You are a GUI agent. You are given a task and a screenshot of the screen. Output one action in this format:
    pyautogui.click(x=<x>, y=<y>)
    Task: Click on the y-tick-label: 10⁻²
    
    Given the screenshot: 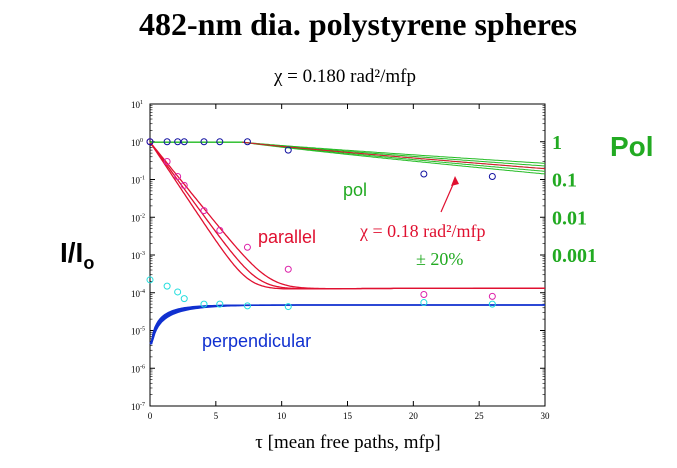 What is the action you would take?
    pyautogui.click(x=138, y=218)
    